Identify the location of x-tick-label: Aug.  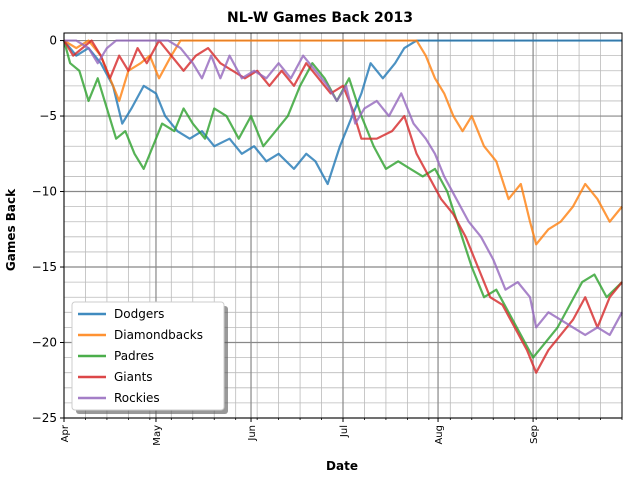
(439, 435).